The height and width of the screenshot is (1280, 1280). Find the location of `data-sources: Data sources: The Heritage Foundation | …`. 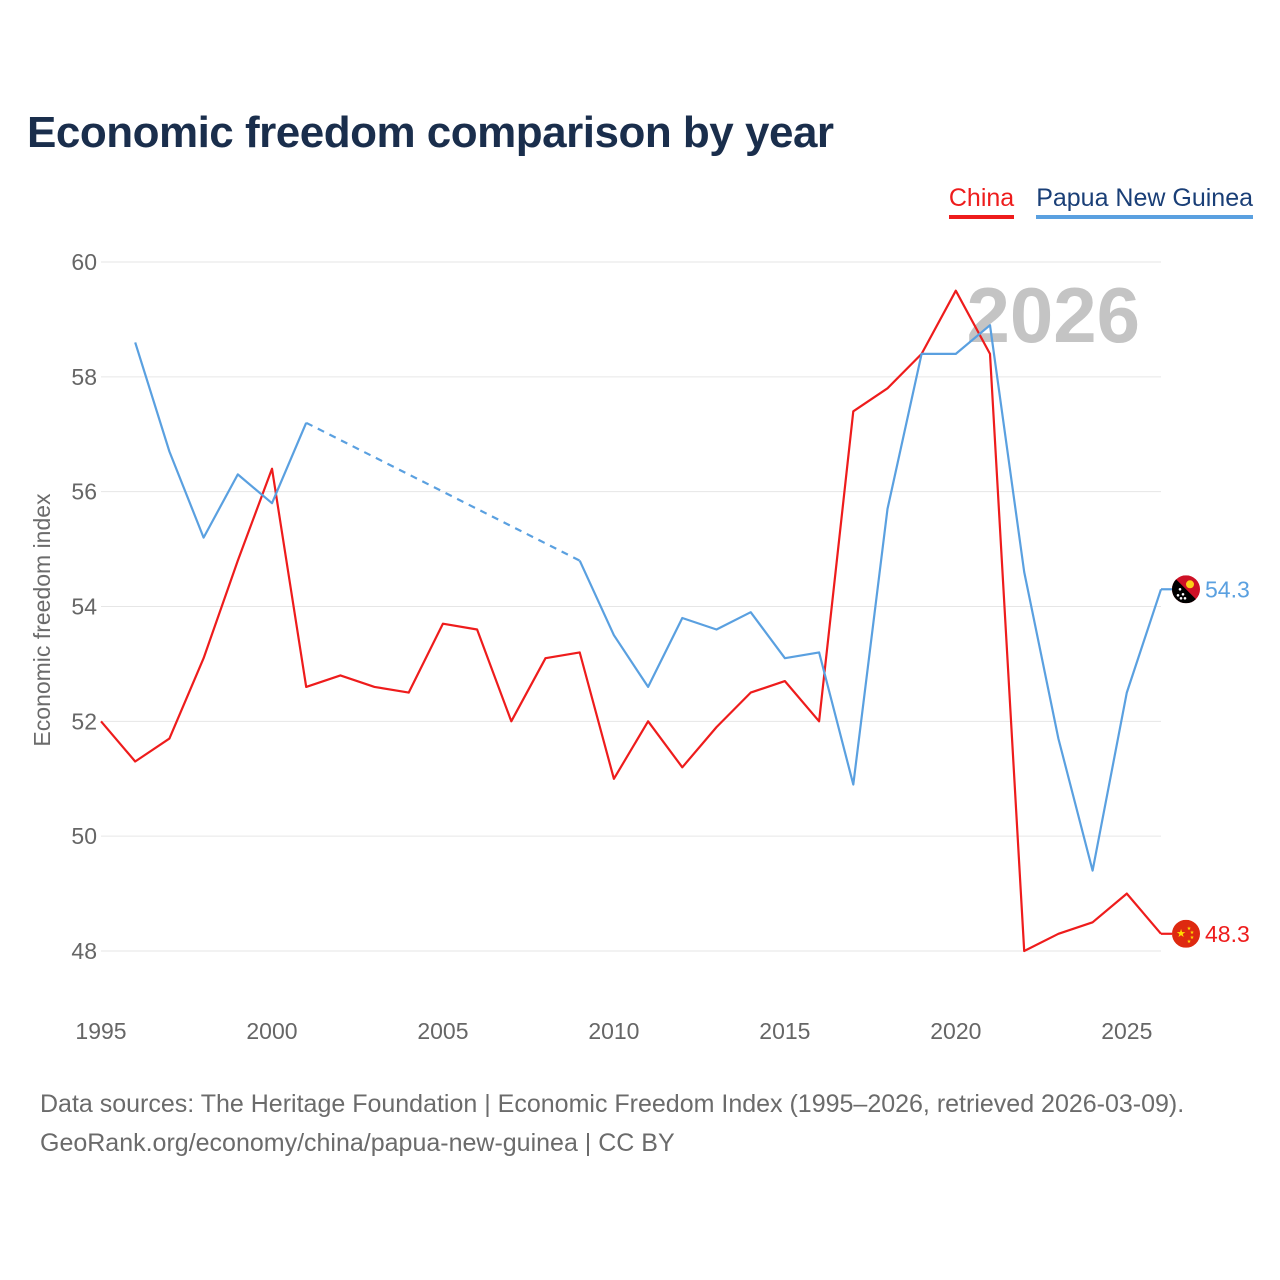

data-sources: Data sources: The Heritage Foundation | … is located at coordinates (612, 1104).